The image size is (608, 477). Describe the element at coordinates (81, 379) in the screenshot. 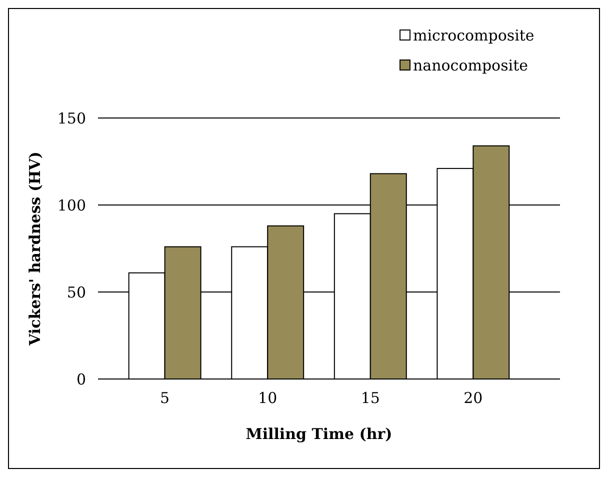

I see `y-tick-label: 0` at that location.